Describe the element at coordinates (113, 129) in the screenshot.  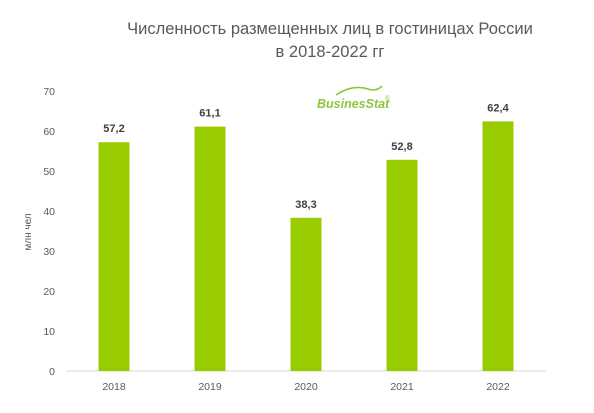
I see `value-label-2018: 57,2` at that location.